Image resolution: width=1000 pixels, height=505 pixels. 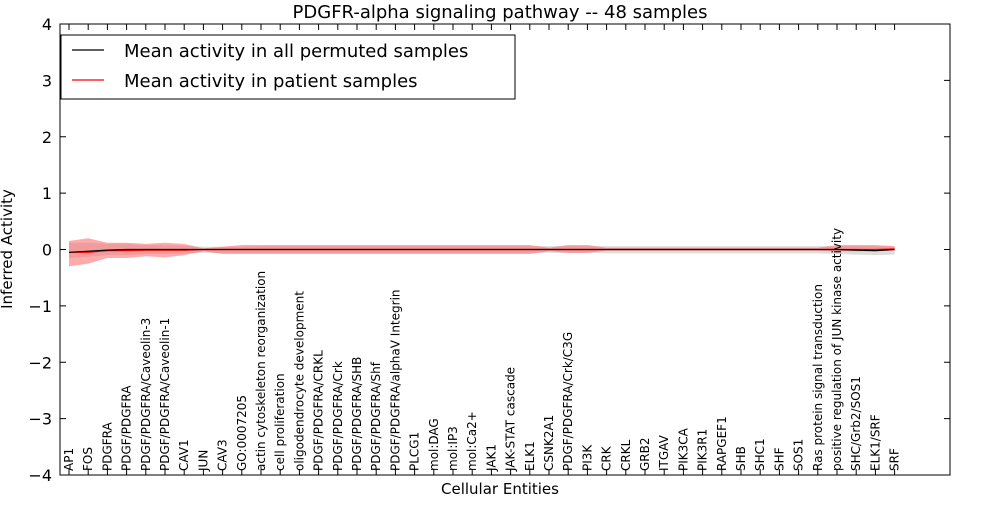 I want to click on band-layer, so click(x=482, y=252).